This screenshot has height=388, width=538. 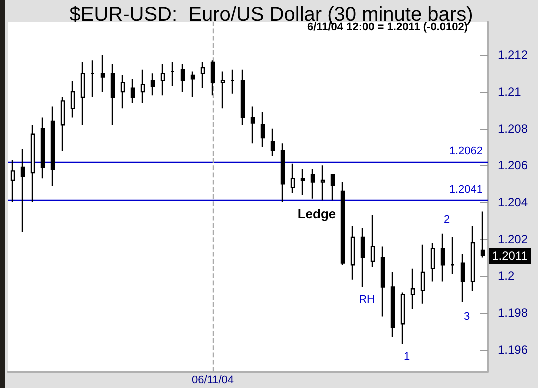 I want to click on annotation: 1.2011, so click(x=510, y=255).